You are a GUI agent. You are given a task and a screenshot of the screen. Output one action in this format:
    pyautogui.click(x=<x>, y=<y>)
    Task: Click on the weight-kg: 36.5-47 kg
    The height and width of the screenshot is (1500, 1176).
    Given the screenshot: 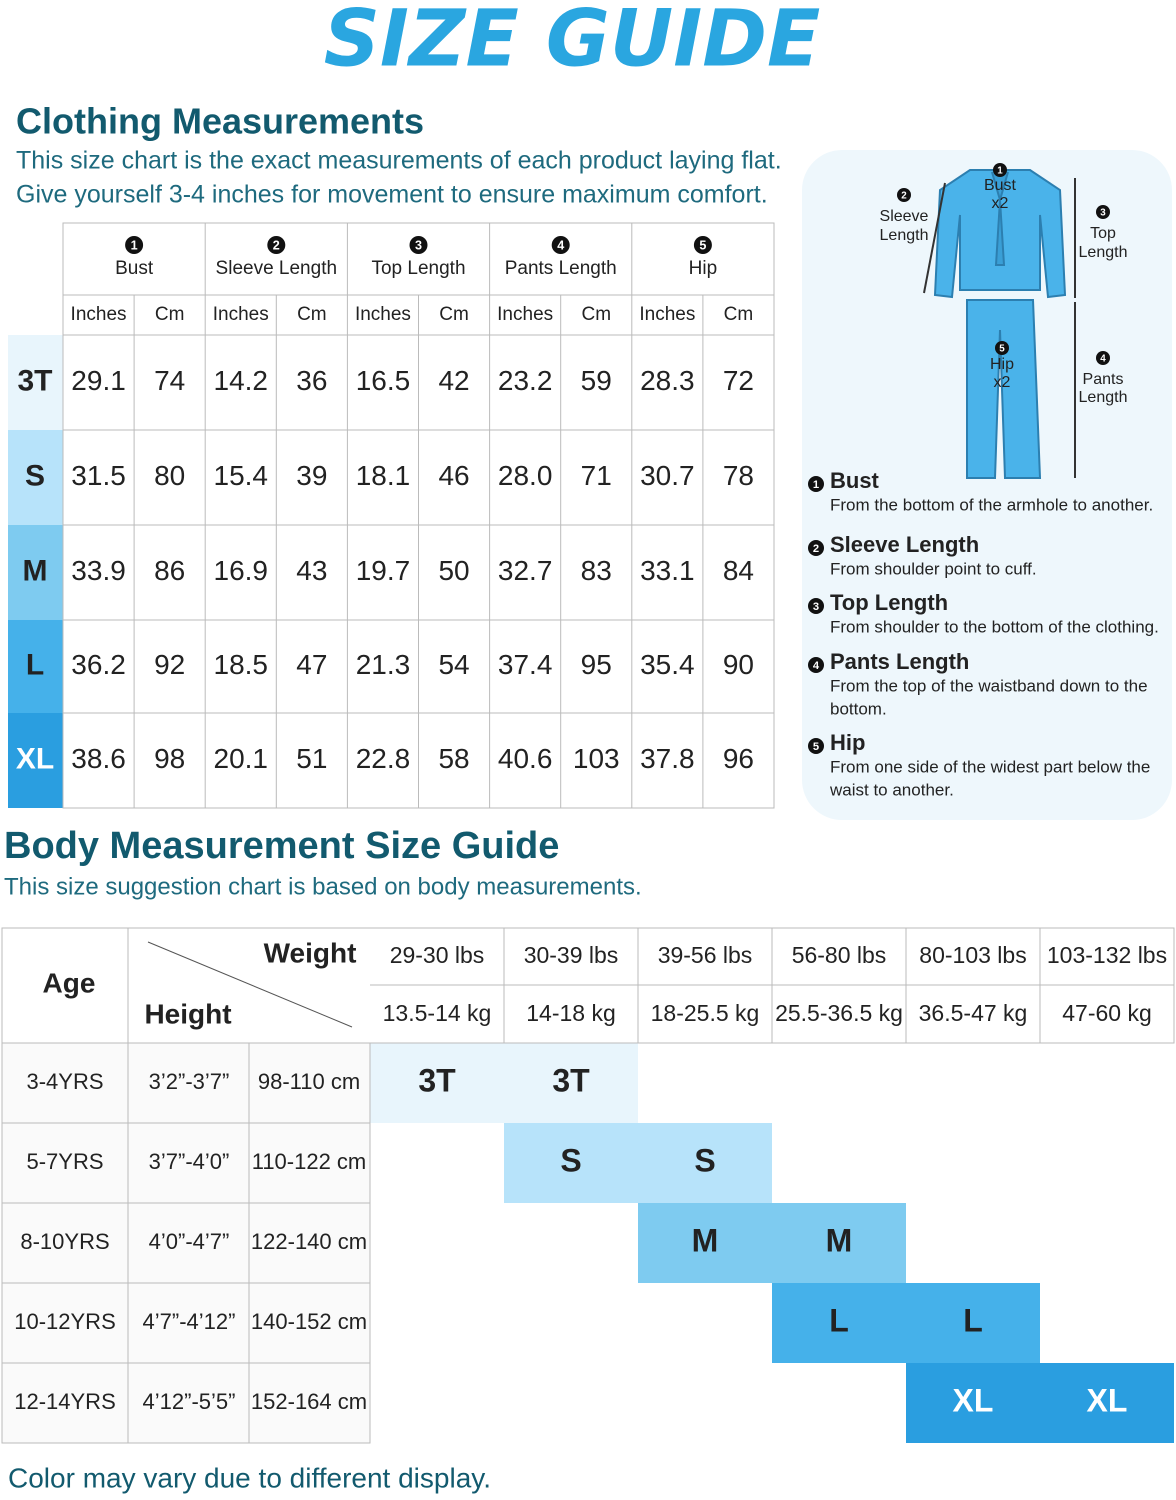 What is the action you would take?
    pyautogui.click(x=973, y=1013)
    